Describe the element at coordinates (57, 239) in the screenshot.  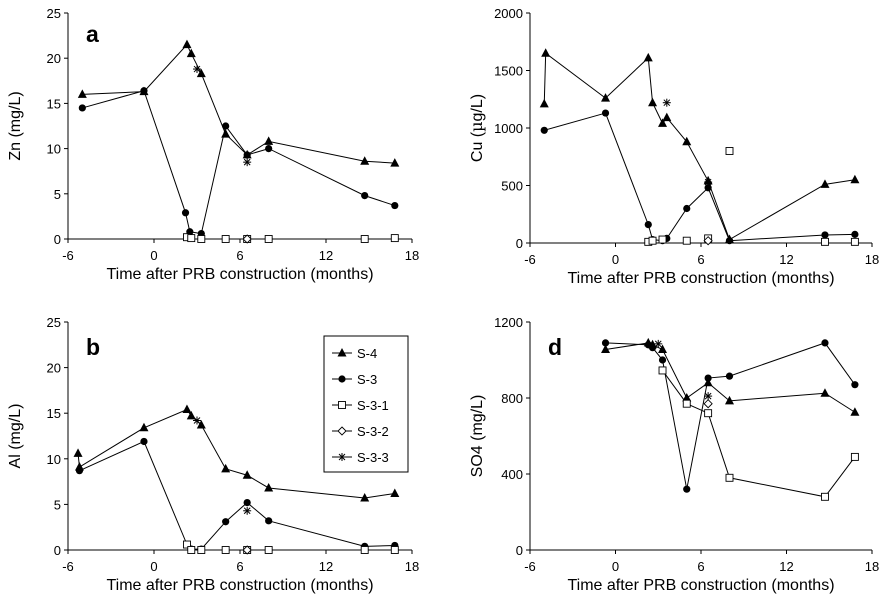
I see `y-tick-label: 0` at that location.